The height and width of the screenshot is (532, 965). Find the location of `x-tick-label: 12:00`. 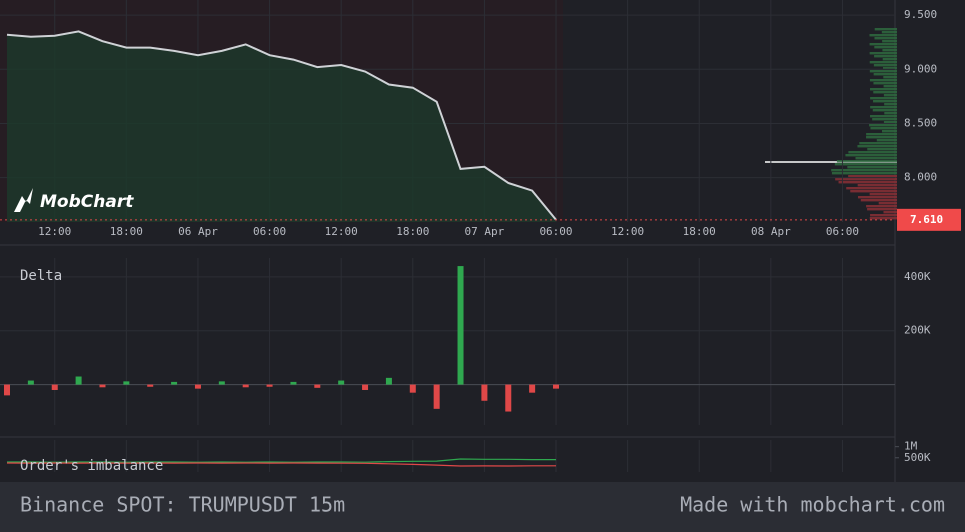

x-tick-label: 12:00 is located at coordinates (341, 231).